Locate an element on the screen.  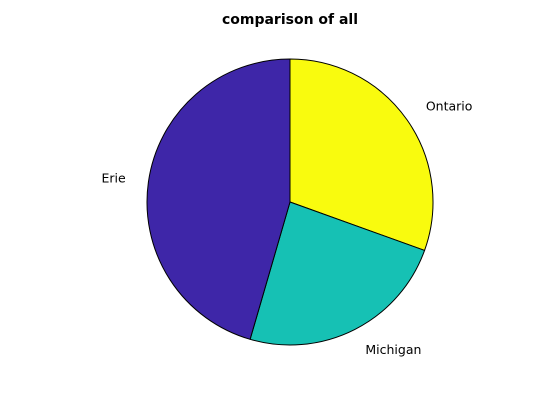
slice-label-erie: Erie is located at coordinates (113, 178).